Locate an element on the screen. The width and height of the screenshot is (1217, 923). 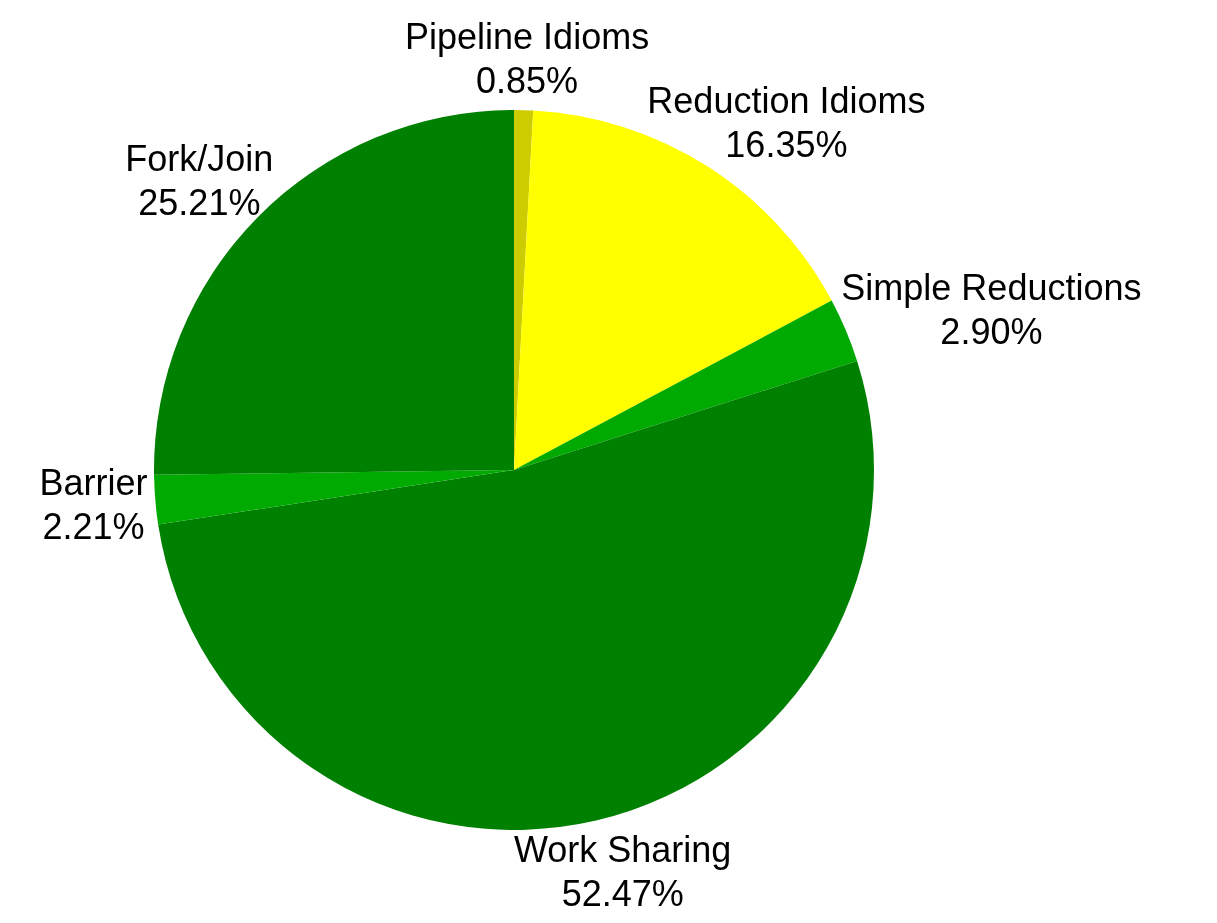
data-label: 0.85% is located at coordinates (527, 80).